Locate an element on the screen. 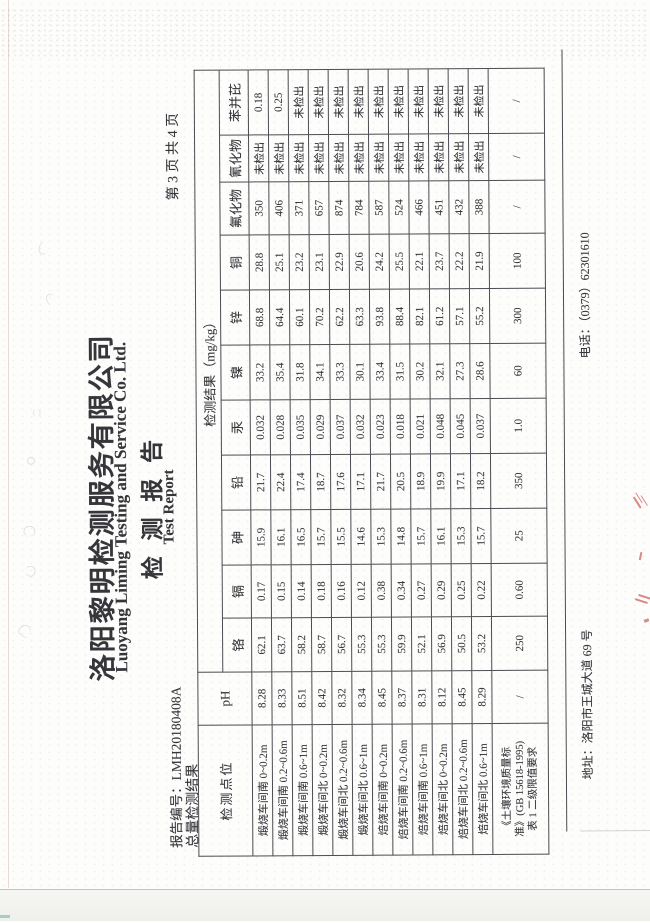 The image size is (650, 923). value-cell: 466 is located at coordinates (419, 207).